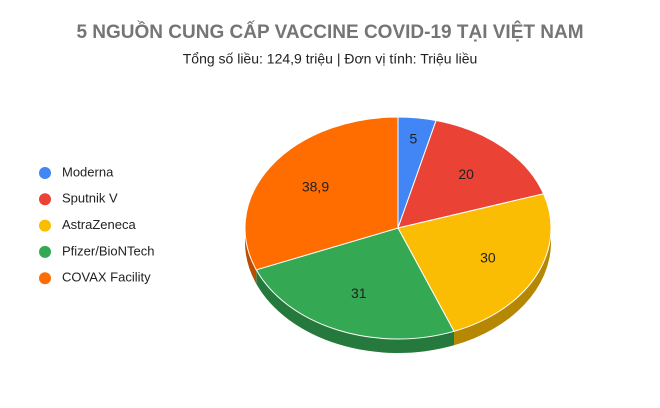  What do you see at coordinates (90, 198) in the screenshot?
I see `legend-label: Sputnik V` at bounding box center [90, 198].